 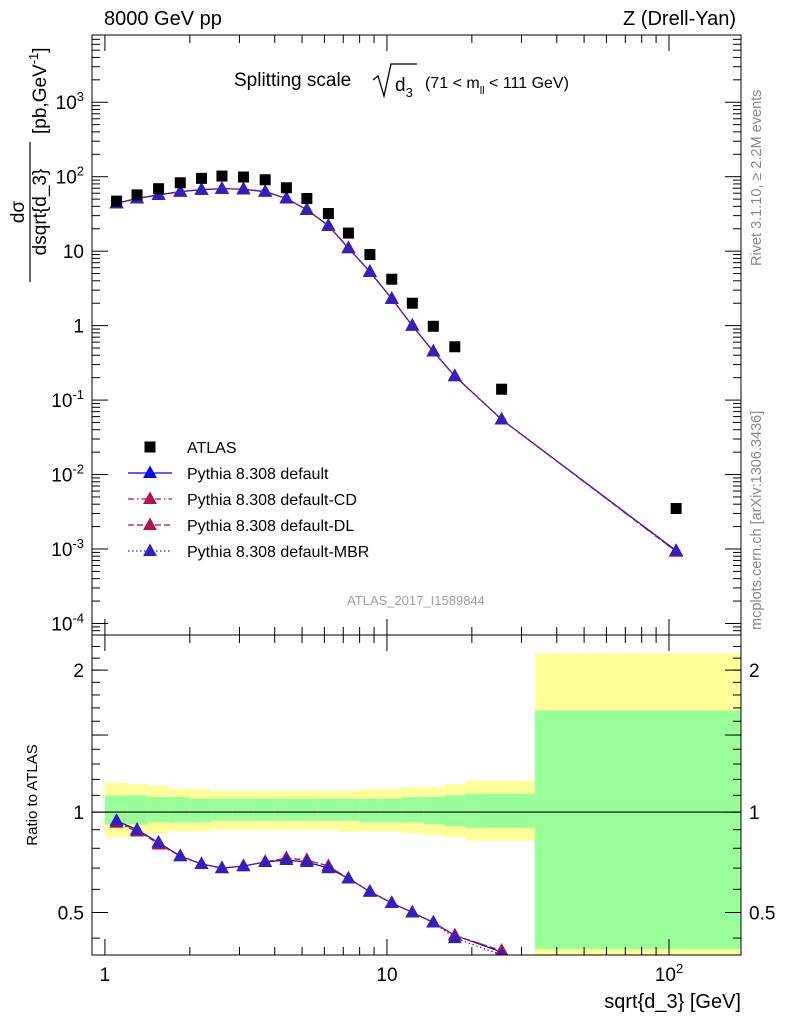 I want to click on y-tick-label: 10³, so click(x=70, y=101).